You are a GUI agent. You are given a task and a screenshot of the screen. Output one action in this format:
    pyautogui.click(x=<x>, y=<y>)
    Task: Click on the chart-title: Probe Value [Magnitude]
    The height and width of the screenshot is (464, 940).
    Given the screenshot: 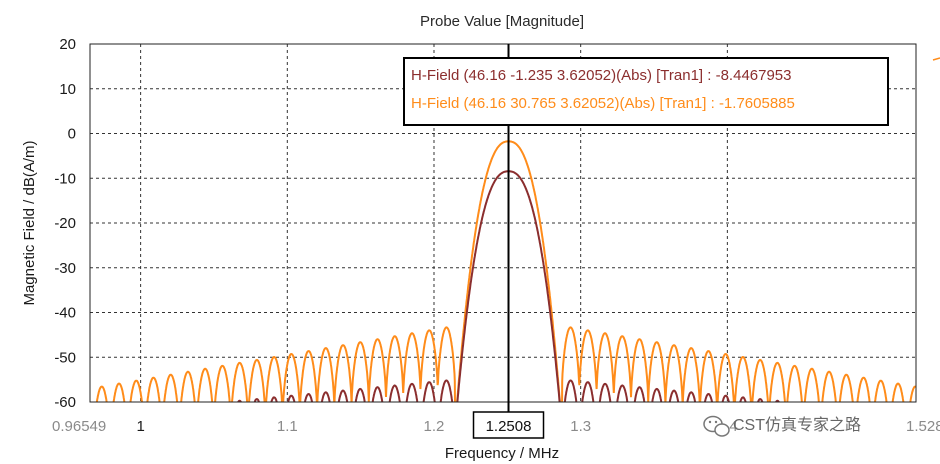 What is the action you would take?
    pyautogui.click(x=502, y=21)
    